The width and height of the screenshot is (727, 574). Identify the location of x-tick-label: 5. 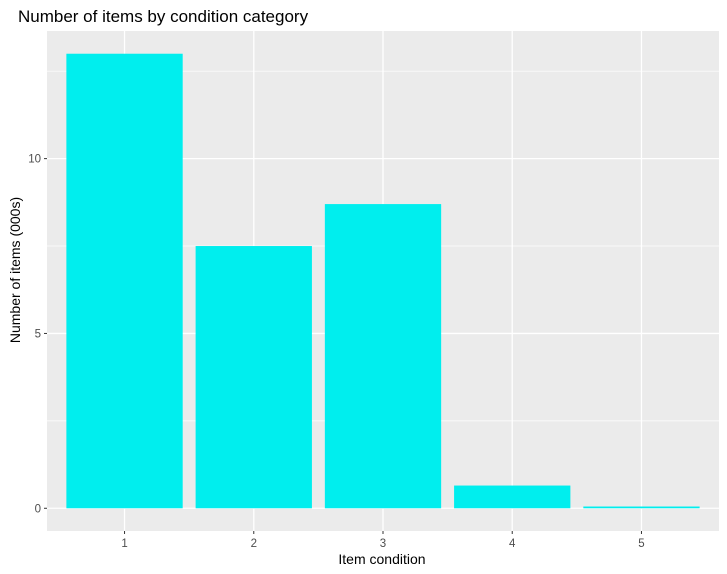
(641, 544).